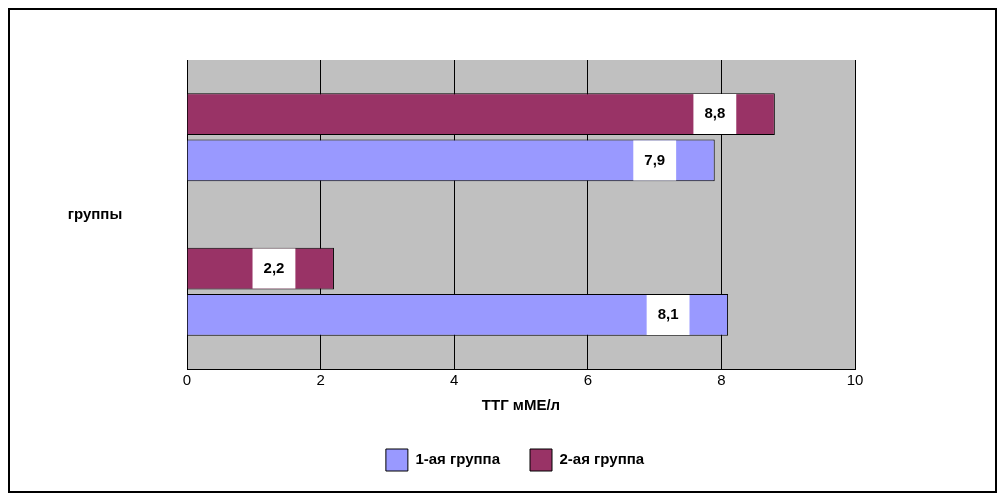 This screenshot has height=503, width=1007. I want to click on x-axis-title: ТТГ мМЕ/л, so click(521, 405).